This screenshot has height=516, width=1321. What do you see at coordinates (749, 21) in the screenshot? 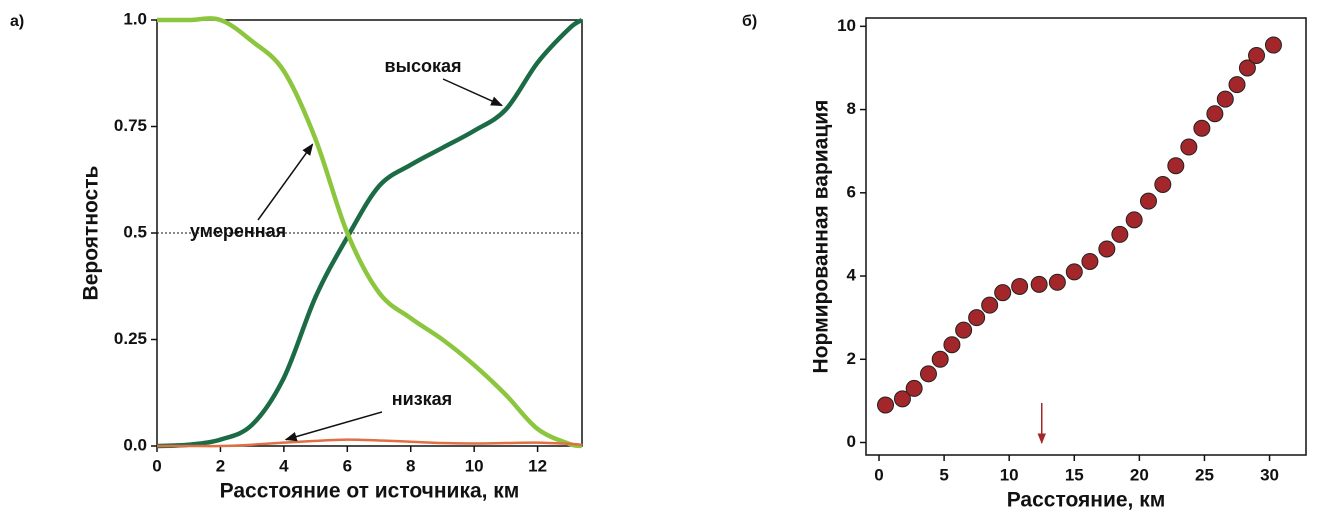
I see `panel-label: б)` at bounding box center [749, 21].